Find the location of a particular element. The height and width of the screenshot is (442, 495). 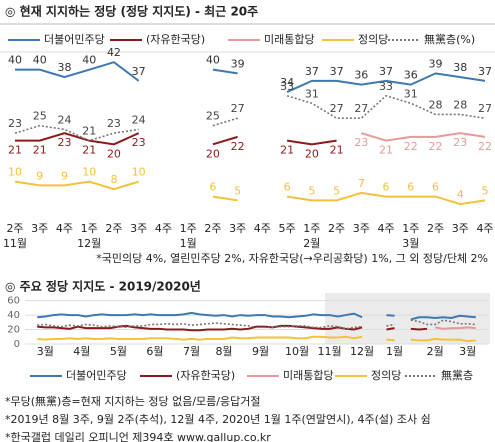

footnote: *한국갤럽 데일리 오피니언 제394호 www.gallup.co.kr is located at coordinates (138, 436).